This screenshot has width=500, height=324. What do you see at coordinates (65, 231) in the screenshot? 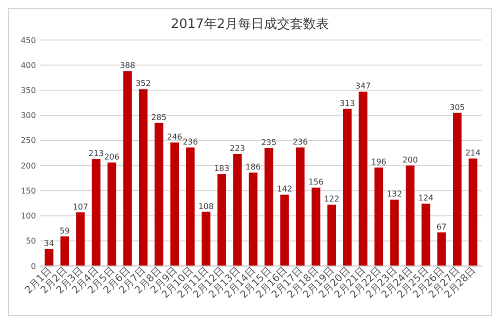
I see `data-label: 59` at bounding box center [65, 231].